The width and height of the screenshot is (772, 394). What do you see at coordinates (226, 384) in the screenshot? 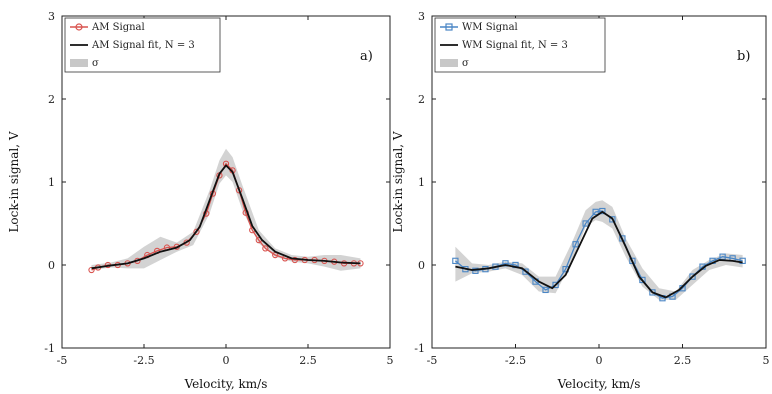
I see `panel-a-x-axis-title: Velocity, km/s` at bounding box center [226, 384].